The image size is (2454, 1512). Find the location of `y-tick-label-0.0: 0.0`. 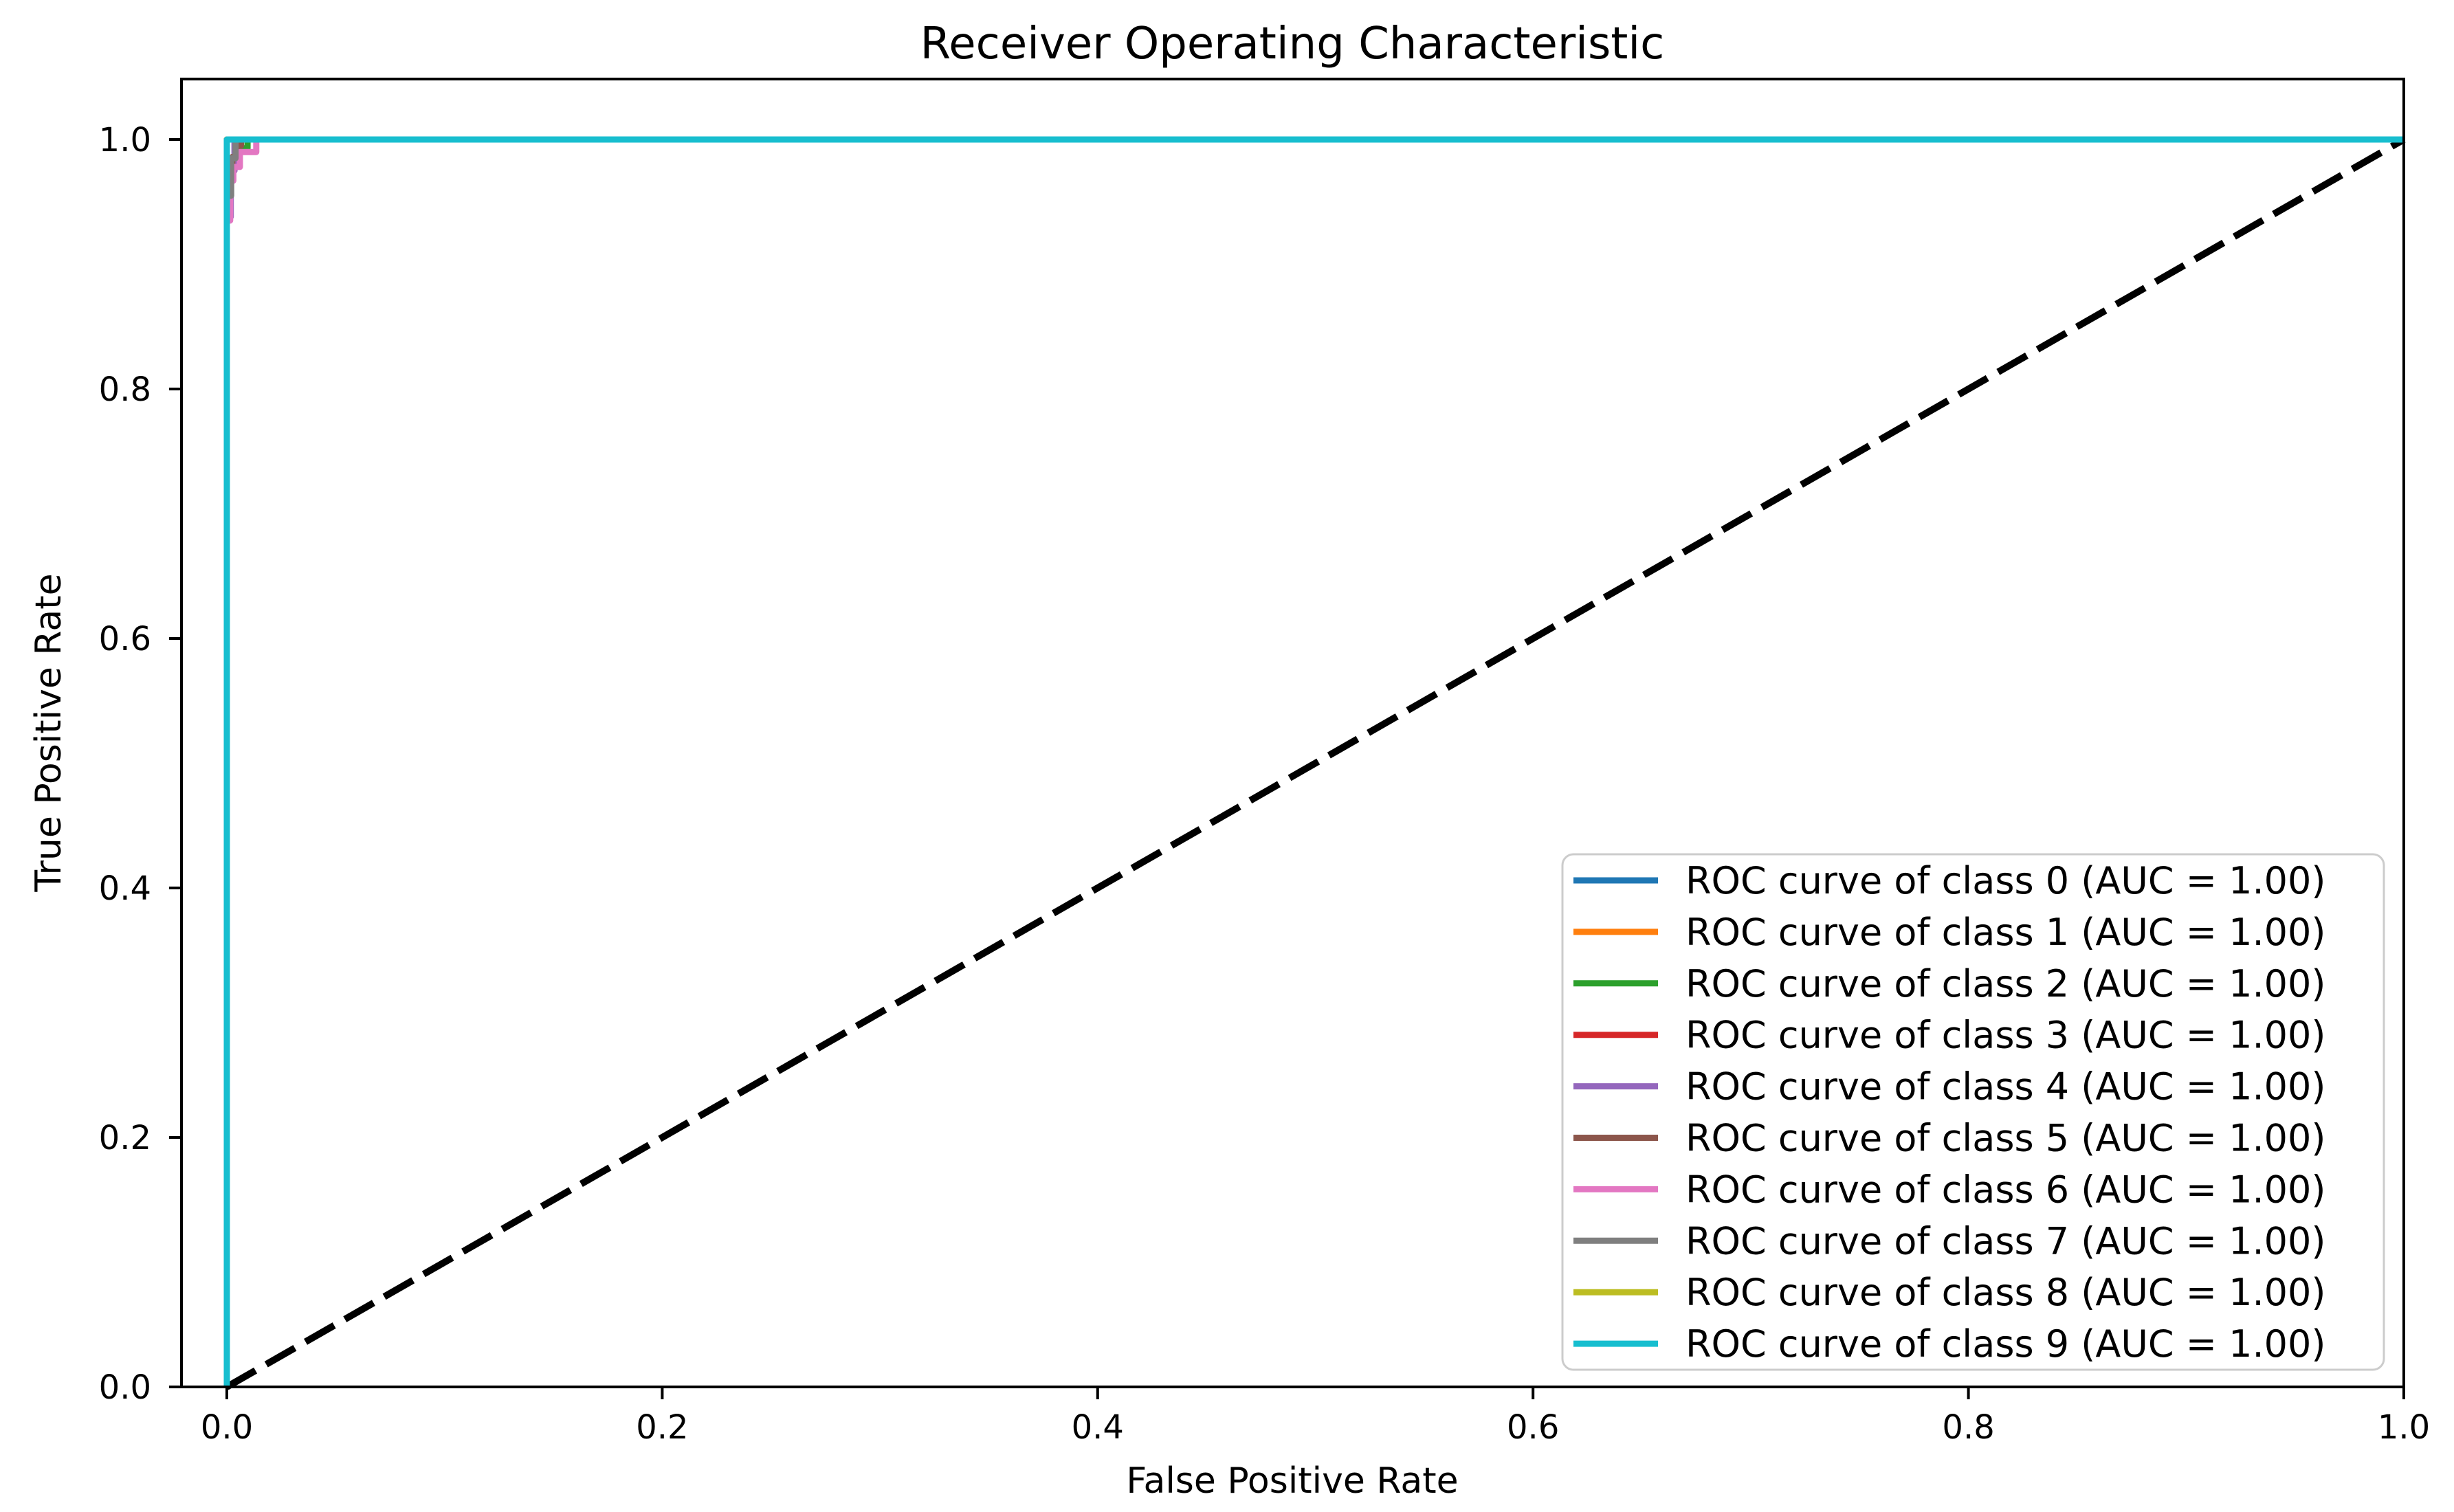

y-tick-label-0.0: 0.0 is located at coordinates (125, 1387).